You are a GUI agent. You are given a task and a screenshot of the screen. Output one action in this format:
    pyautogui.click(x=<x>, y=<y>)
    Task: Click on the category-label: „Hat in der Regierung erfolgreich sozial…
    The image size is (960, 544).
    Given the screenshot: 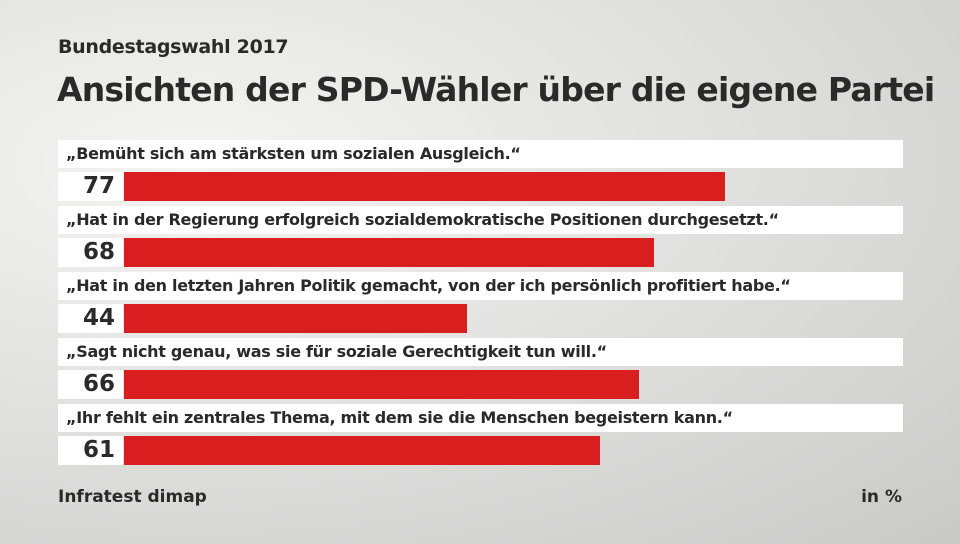 What is the action you would take?
    pyautogui.click(x=480, y=220)
    